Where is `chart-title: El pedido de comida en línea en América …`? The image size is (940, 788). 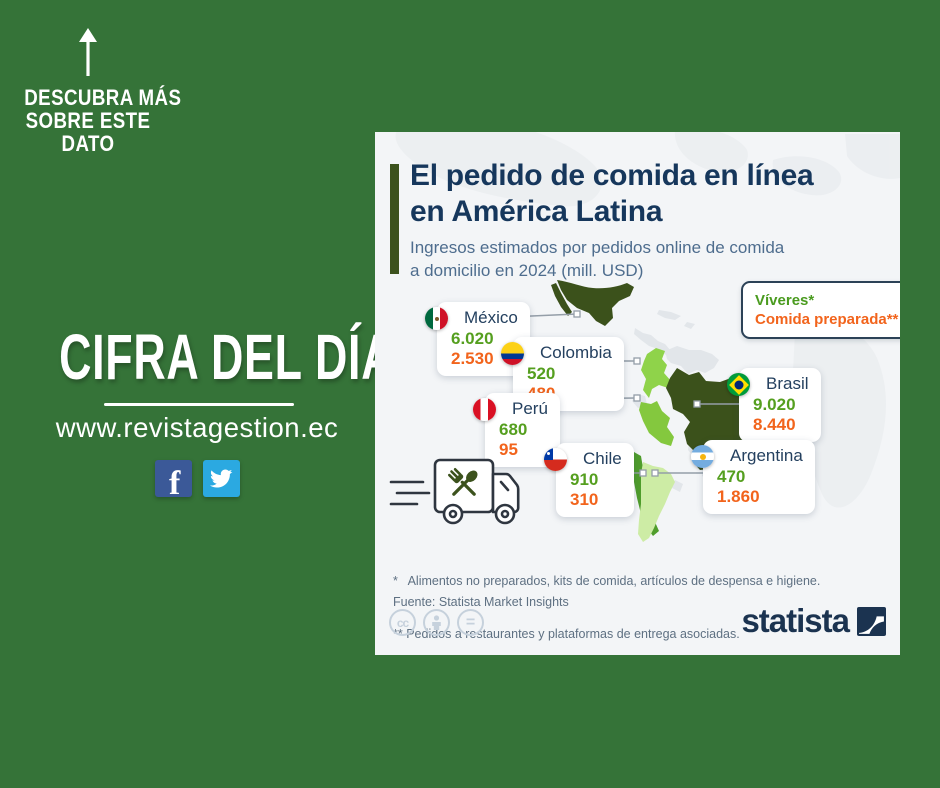
chart-title: El pedido de comida en línea en América … is located at coordinates (612, 194).